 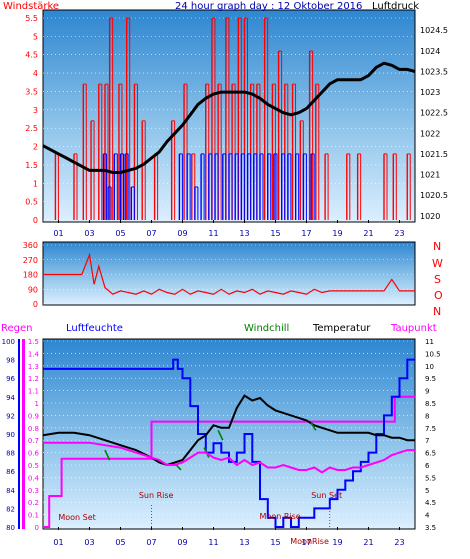 What do you see at coordinates (33, 392) in the screenshot?
I see `rain-tick-label: 1.1` at bounding box center [33, 392].